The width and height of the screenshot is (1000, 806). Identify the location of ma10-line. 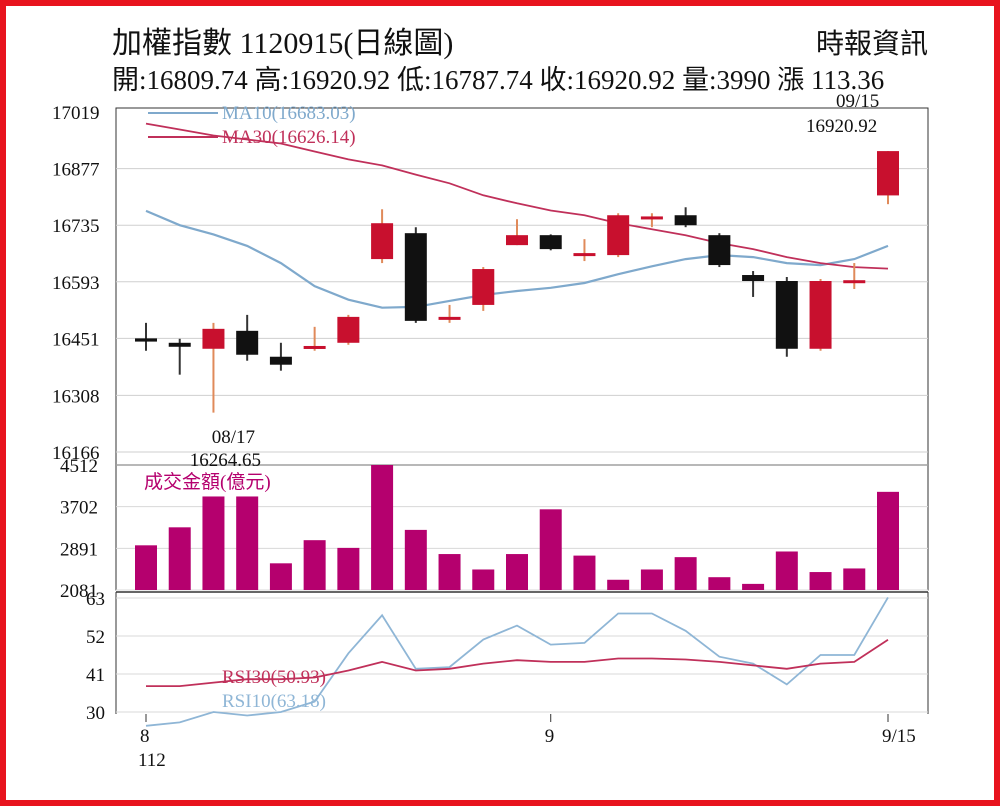
(517, 259).